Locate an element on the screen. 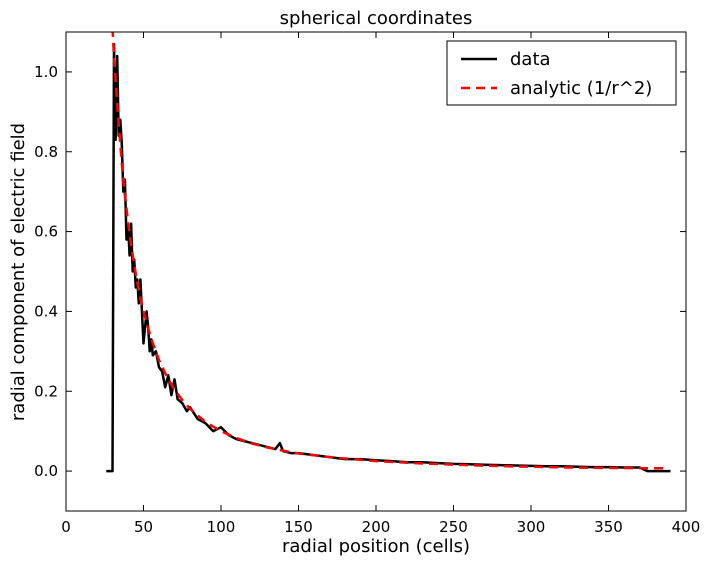 The width and height of the screenshot is (710, 566). x-tick-label: 100 is located at coordinates (221, 527).